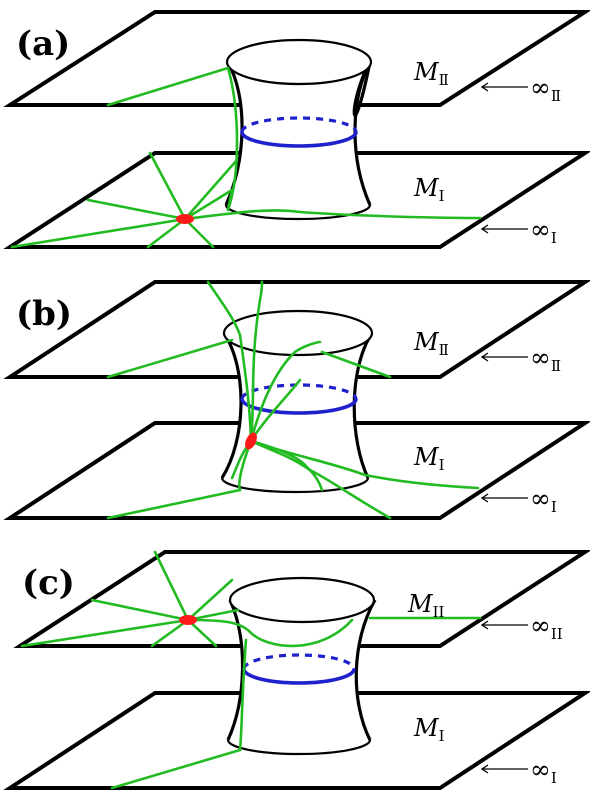 Image resolution: width=590 pixels, height=790 pixels. Describe the element at coordinates (43, 44) in the screenshot. I see `panel-label: (a)` at that location.